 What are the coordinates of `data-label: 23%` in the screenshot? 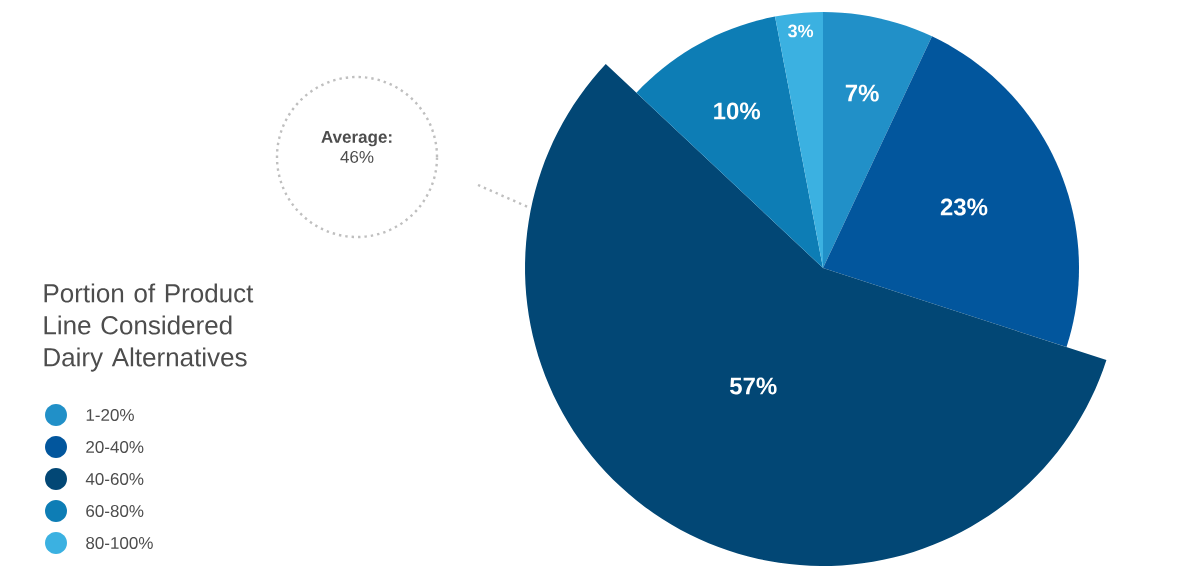 It's located at (964, 207).